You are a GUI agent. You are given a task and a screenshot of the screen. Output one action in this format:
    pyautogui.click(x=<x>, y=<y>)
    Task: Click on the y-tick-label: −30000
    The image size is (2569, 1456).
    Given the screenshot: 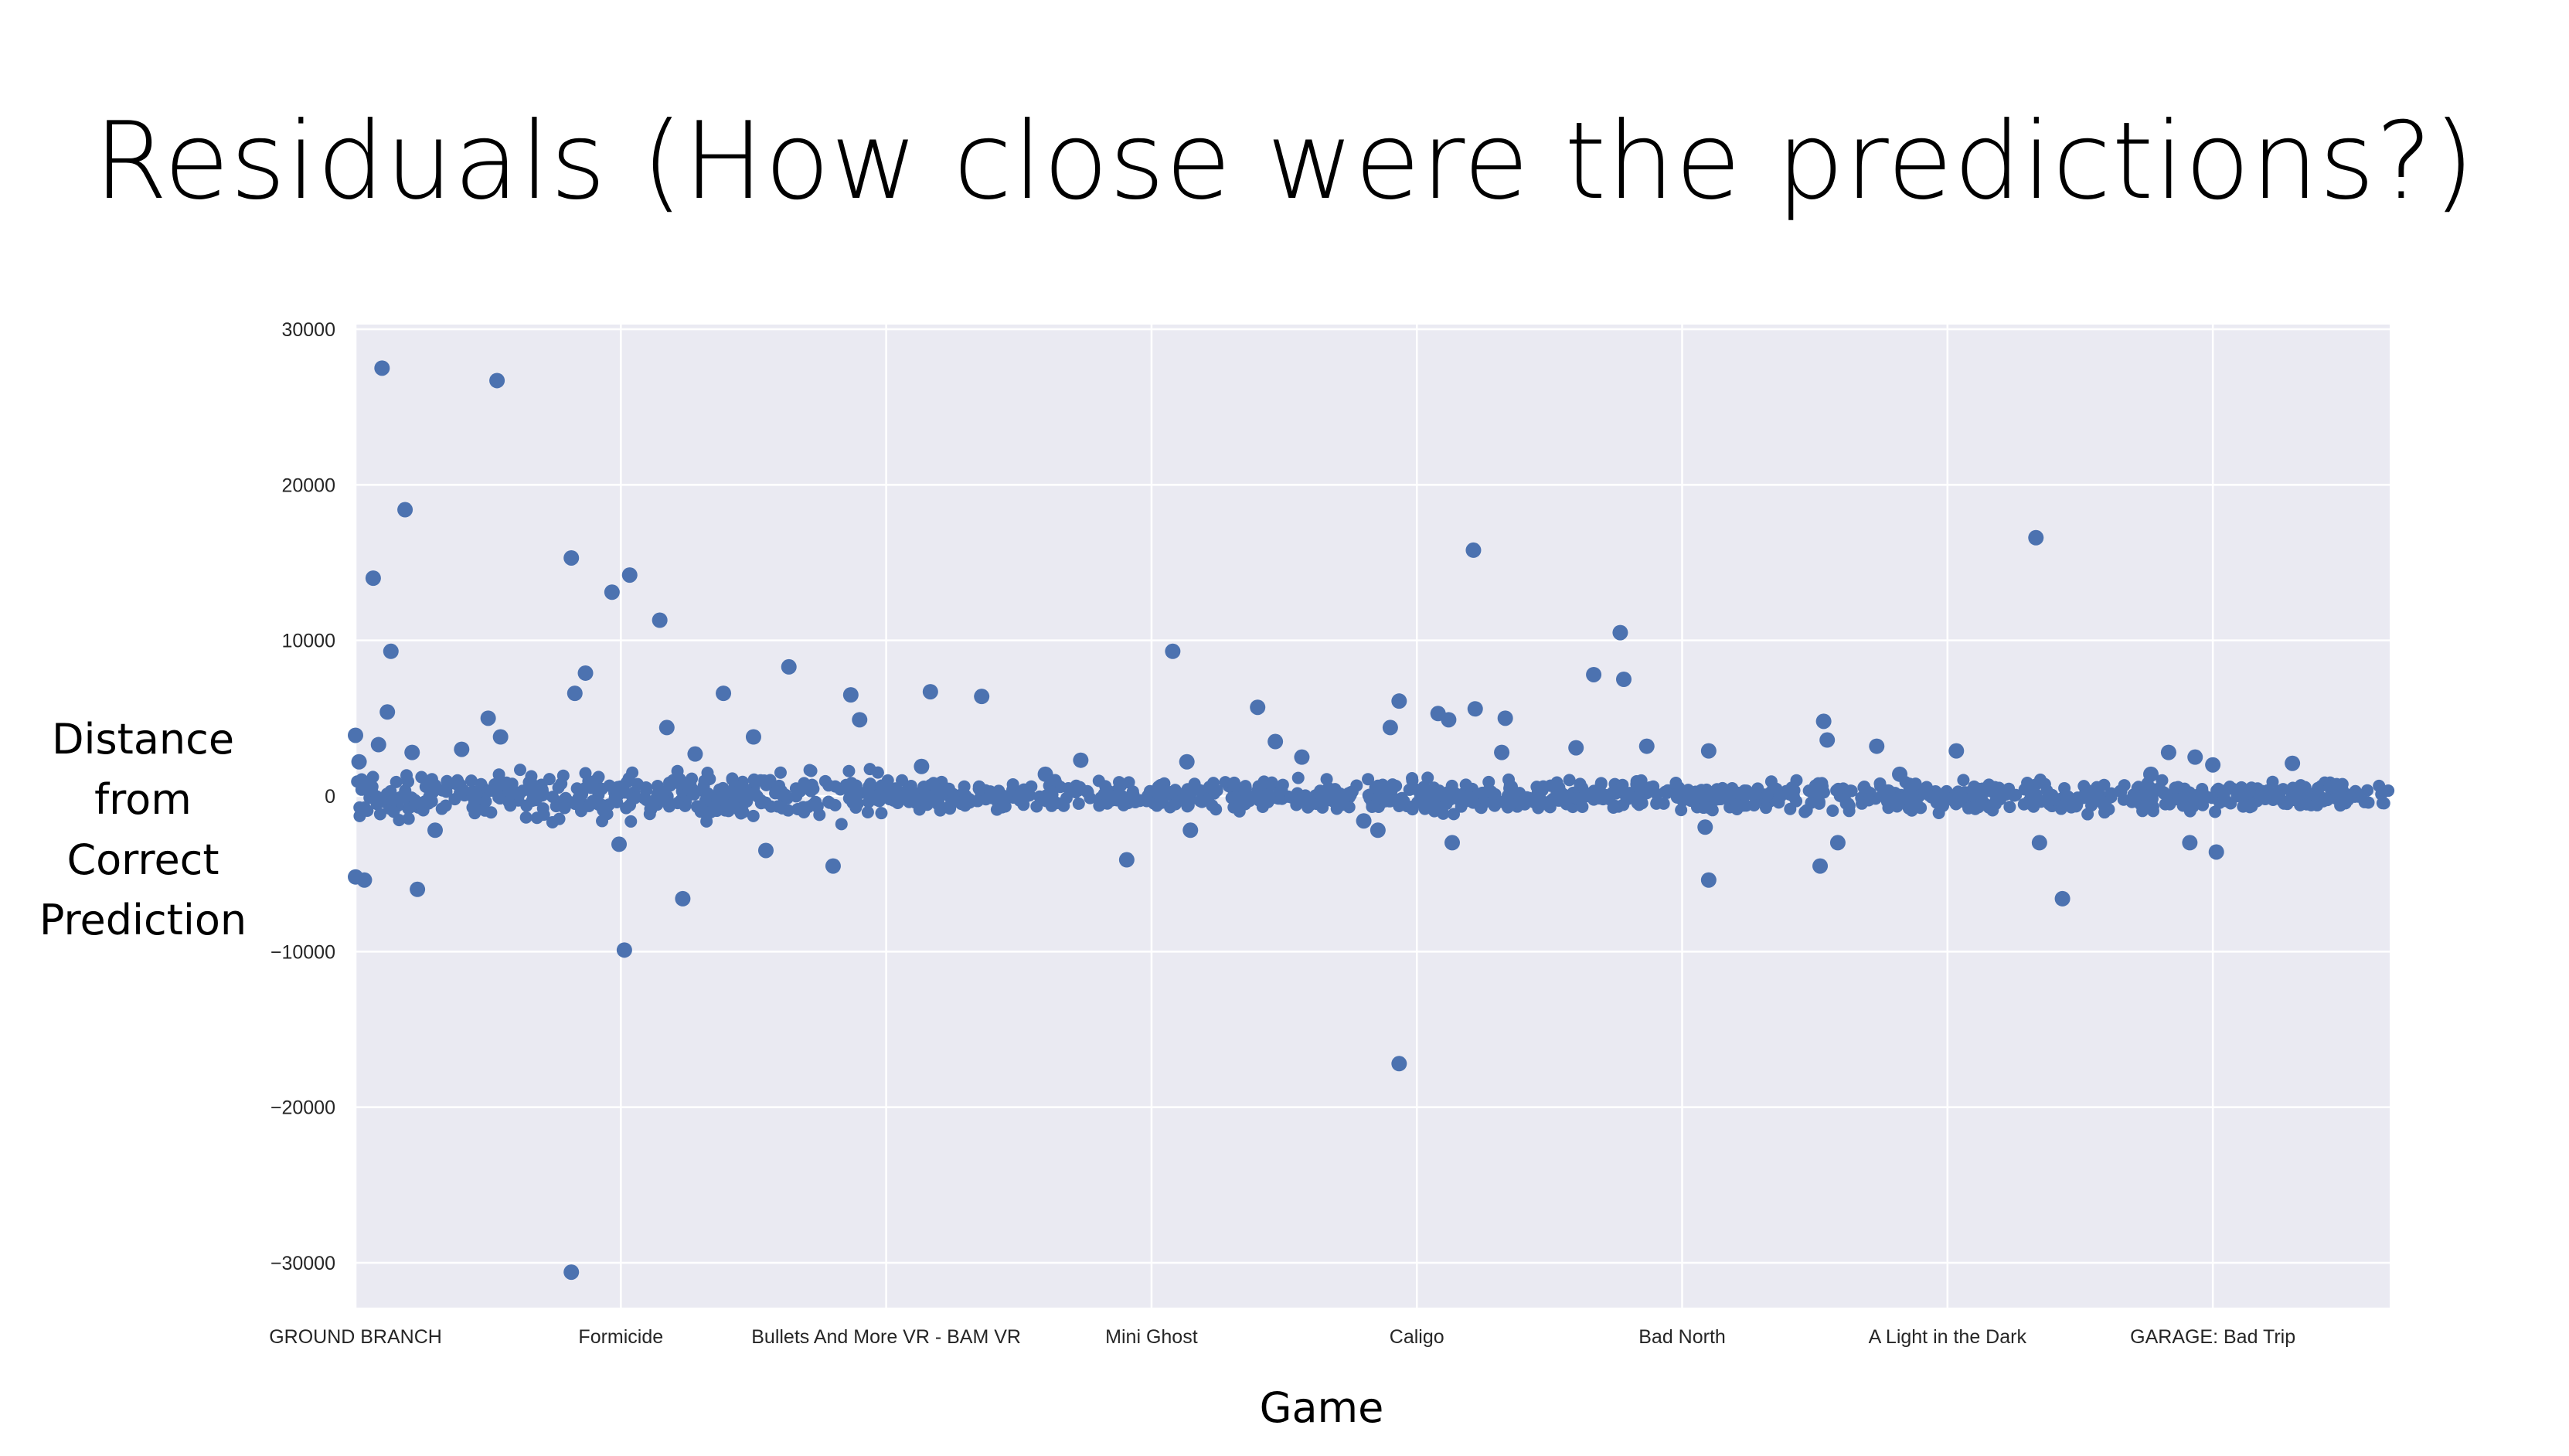 What is the action you would take?
    pyautogui.click(x=303, y=1264)
    